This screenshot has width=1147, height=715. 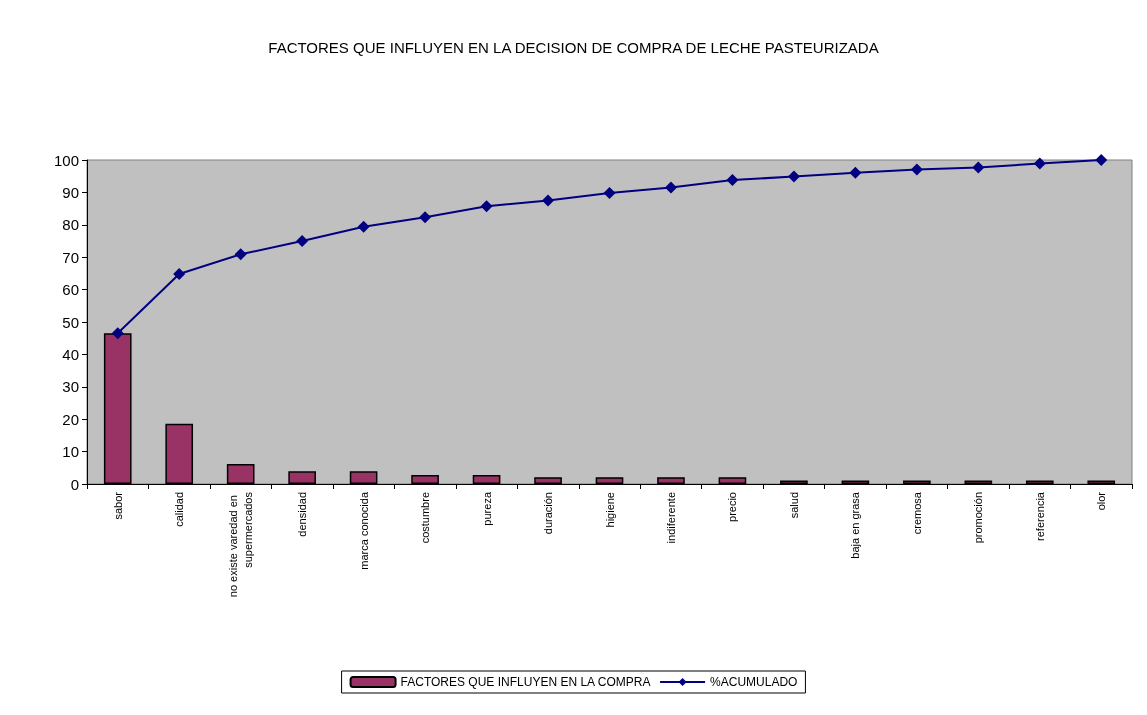 What do you see at coordinates (573, 47) in the screenshot?
I see `chart-title: FACTORES QUE INFLUYEN EN LA DECISION DE COMPRA DE LECHE PASTEURIZADA` at bounding box center [573, 47].